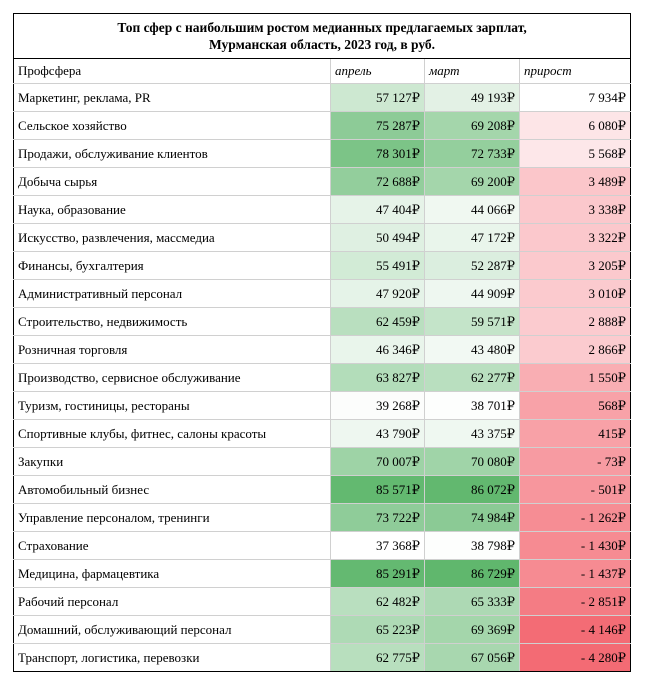  I want to click on growth-cell: 568₽, so click(575, 405).